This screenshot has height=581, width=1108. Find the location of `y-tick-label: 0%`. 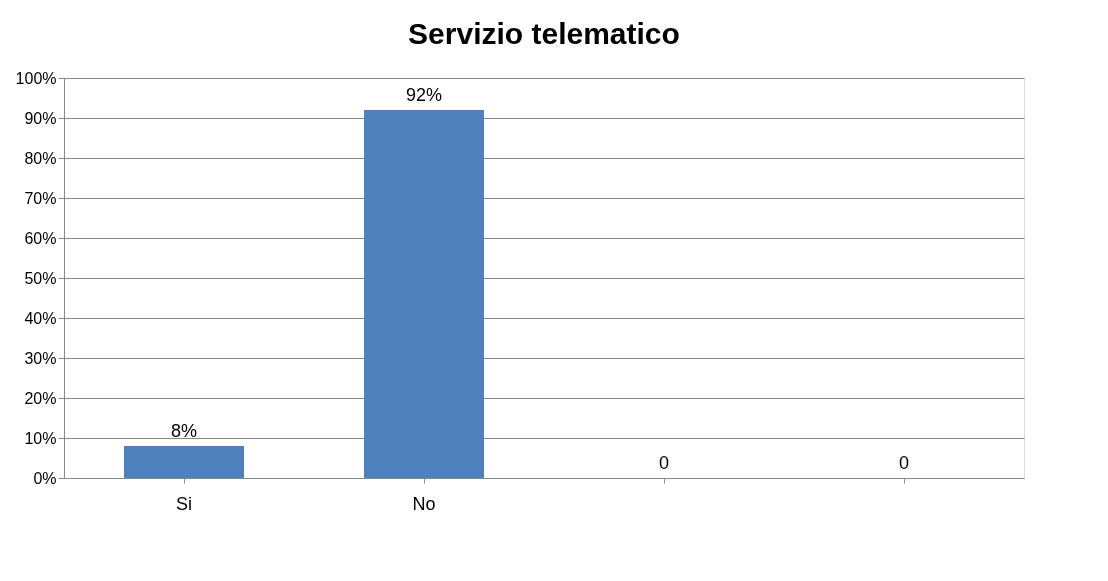

y-tick-label: 0% is located at coordinates (45, 478).